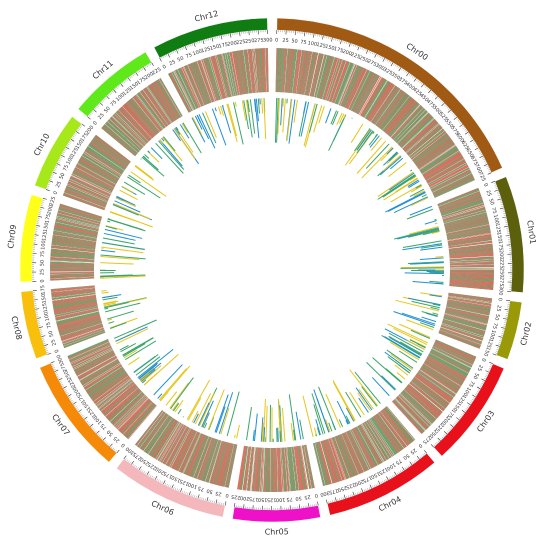 Image resolution: width=549 pixels, height=539 pixels. I want to click on tick-label-chr10-200: 200, so click(90, 130).